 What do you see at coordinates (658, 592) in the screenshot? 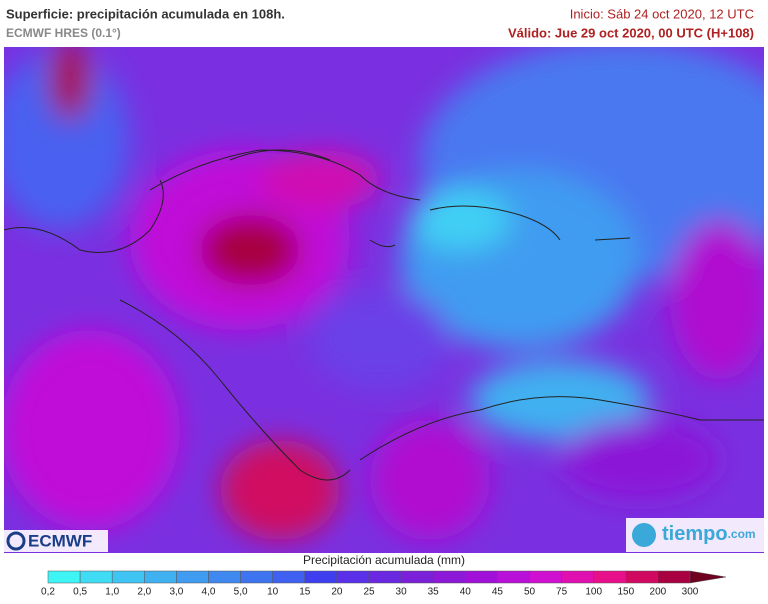
I see `legend-label: 200` at bounding box center [658, 592].